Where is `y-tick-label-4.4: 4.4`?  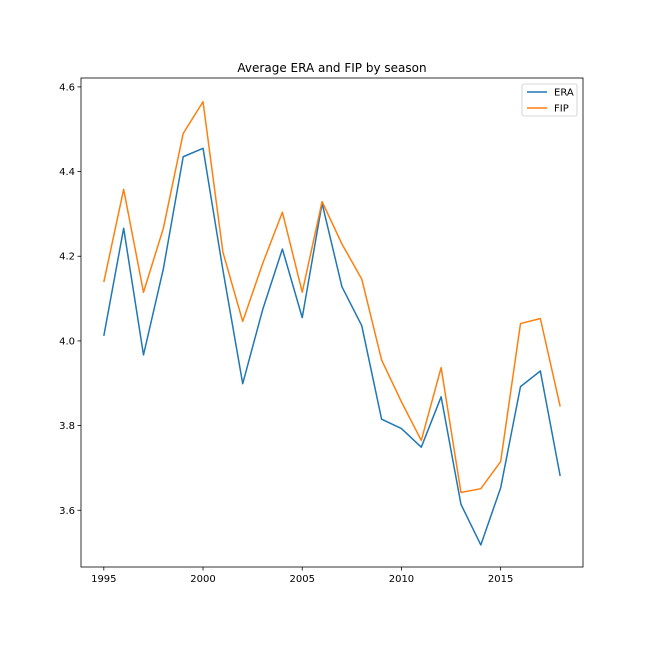 y-tick-label-4.4: 4.4 is located at coordinates (67, 172).